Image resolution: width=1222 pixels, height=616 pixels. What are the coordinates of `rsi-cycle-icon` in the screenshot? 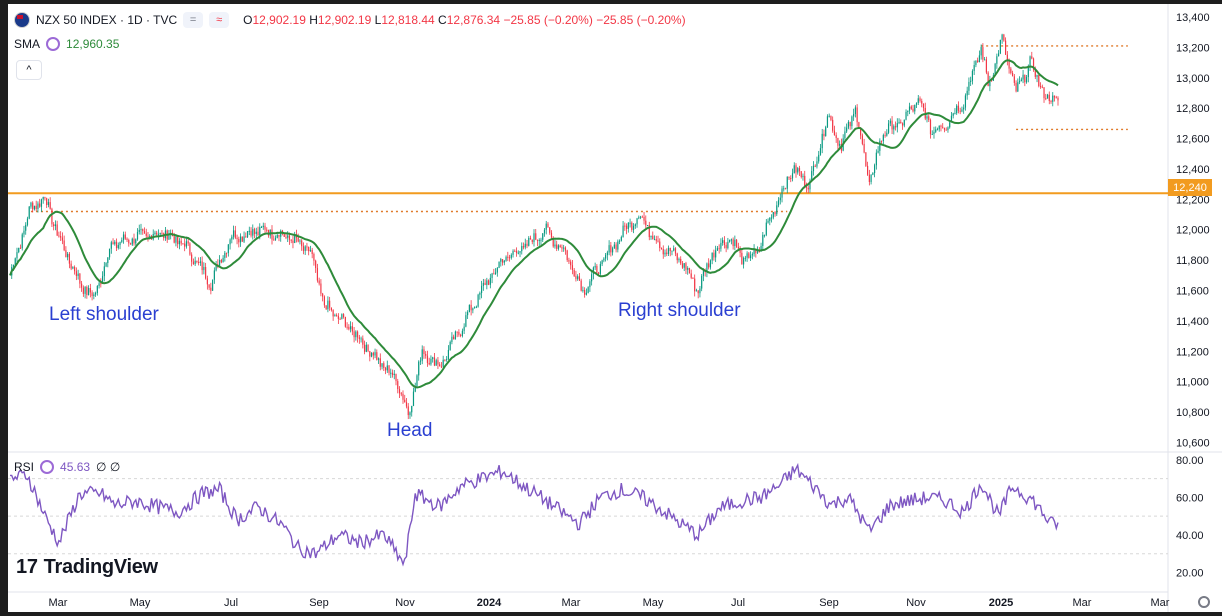 It's located at (47, 467).